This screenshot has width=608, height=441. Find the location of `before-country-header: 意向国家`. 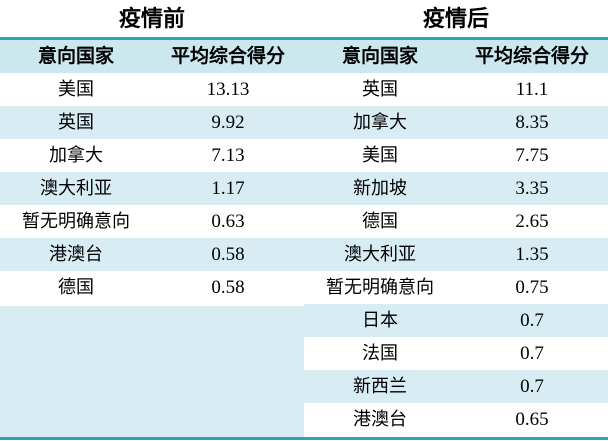

before-country-header: 意向国家 is located at coordinates (75, 56).